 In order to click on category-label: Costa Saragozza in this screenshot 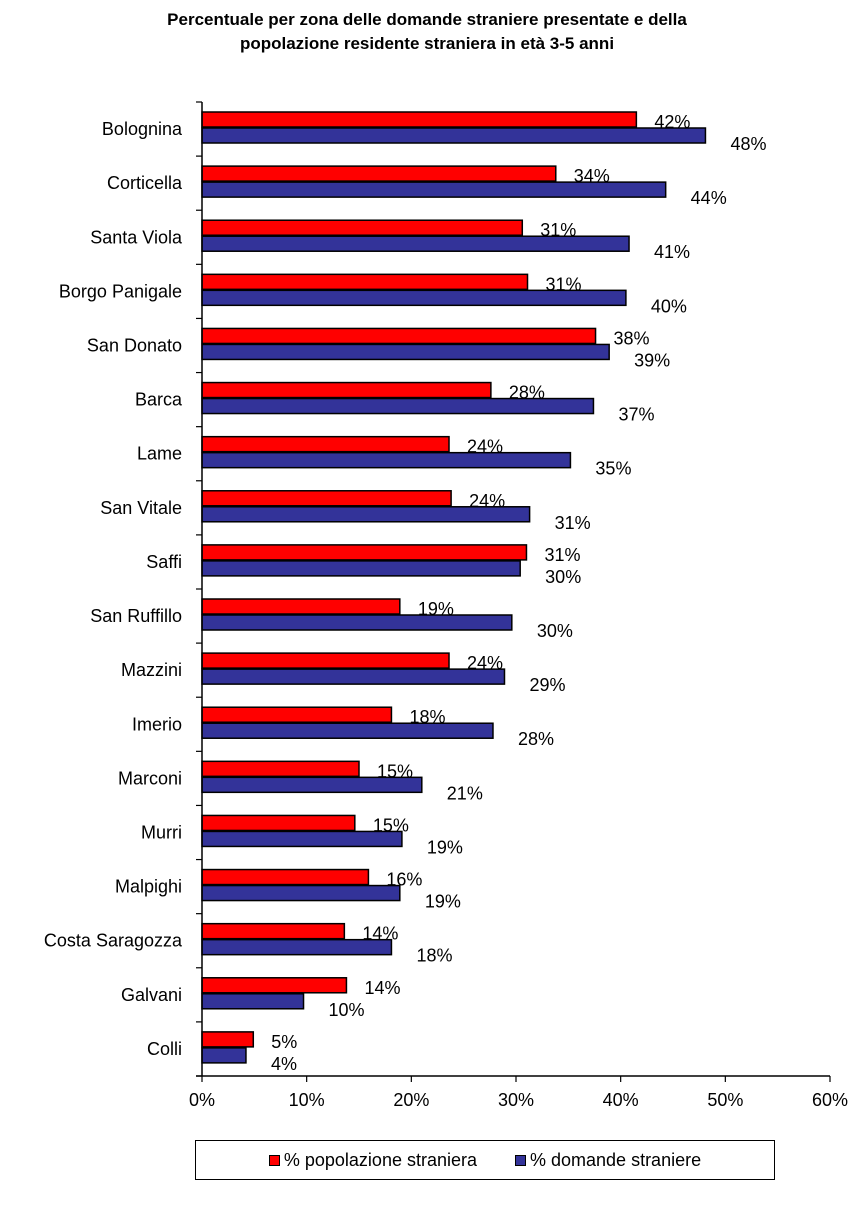, I will do `click(113, 941)`.